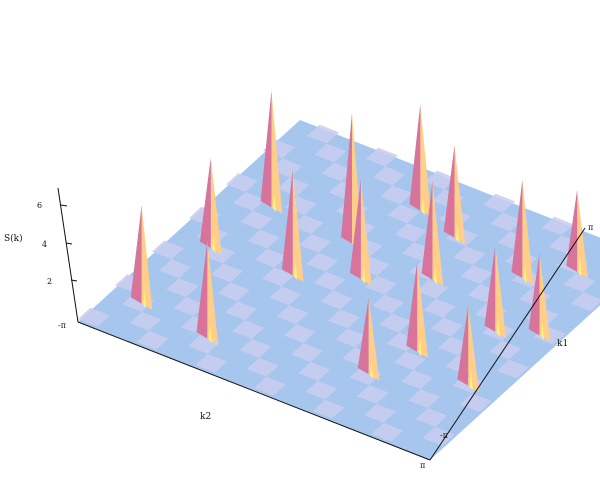 This screenshot has height=486, width=600. Describe the element at coordinates (44, 244) in the screenshot. I see `z-tick-label-4: 4` at that location.